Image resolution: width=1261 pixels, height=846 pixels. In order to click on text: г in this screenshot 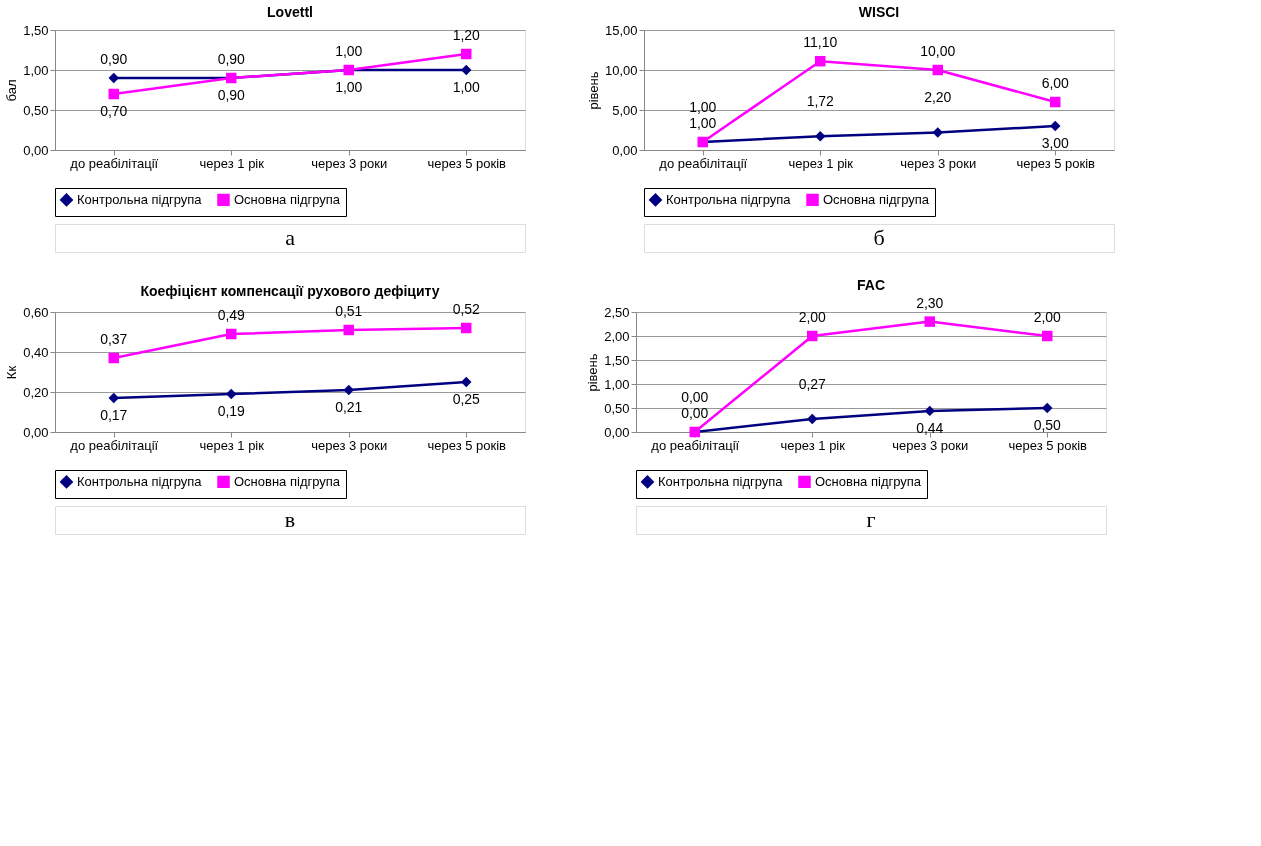, I will do `click(871, 519)`.